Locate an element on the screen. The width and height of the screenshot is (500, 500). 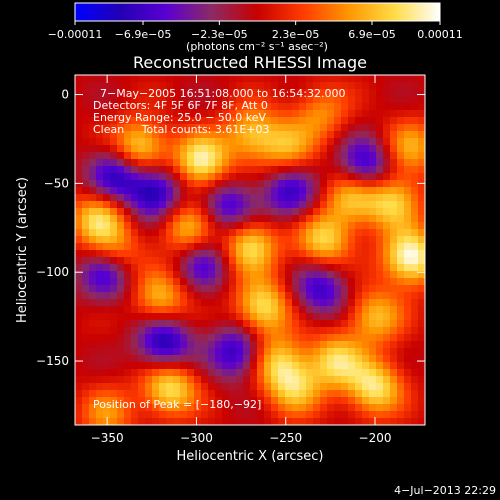
annotation-energy-range: Energy Range: 25.0 − 50.0 keV is located at coordinates (180, 117).